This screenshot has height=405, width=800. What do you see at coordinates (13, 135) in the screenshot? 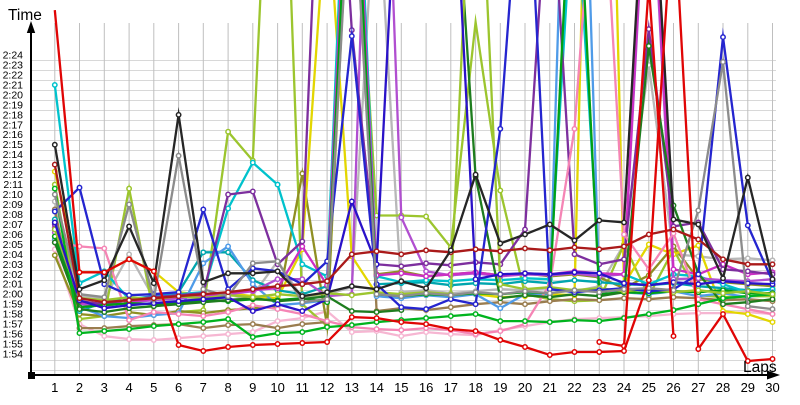
I see `svg-text: 2:16` at bounding box center [13, 135].